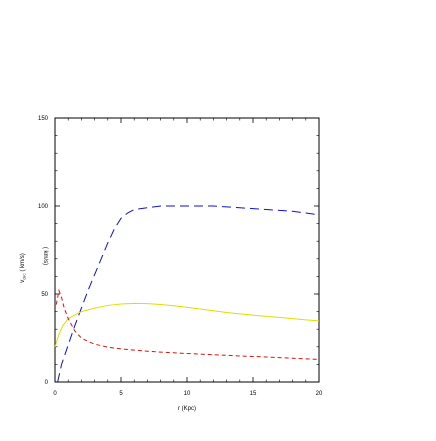 Image resolution: width=436 pixels, height=441 pixels. I want to click on solid-curve, so click(187, 324).